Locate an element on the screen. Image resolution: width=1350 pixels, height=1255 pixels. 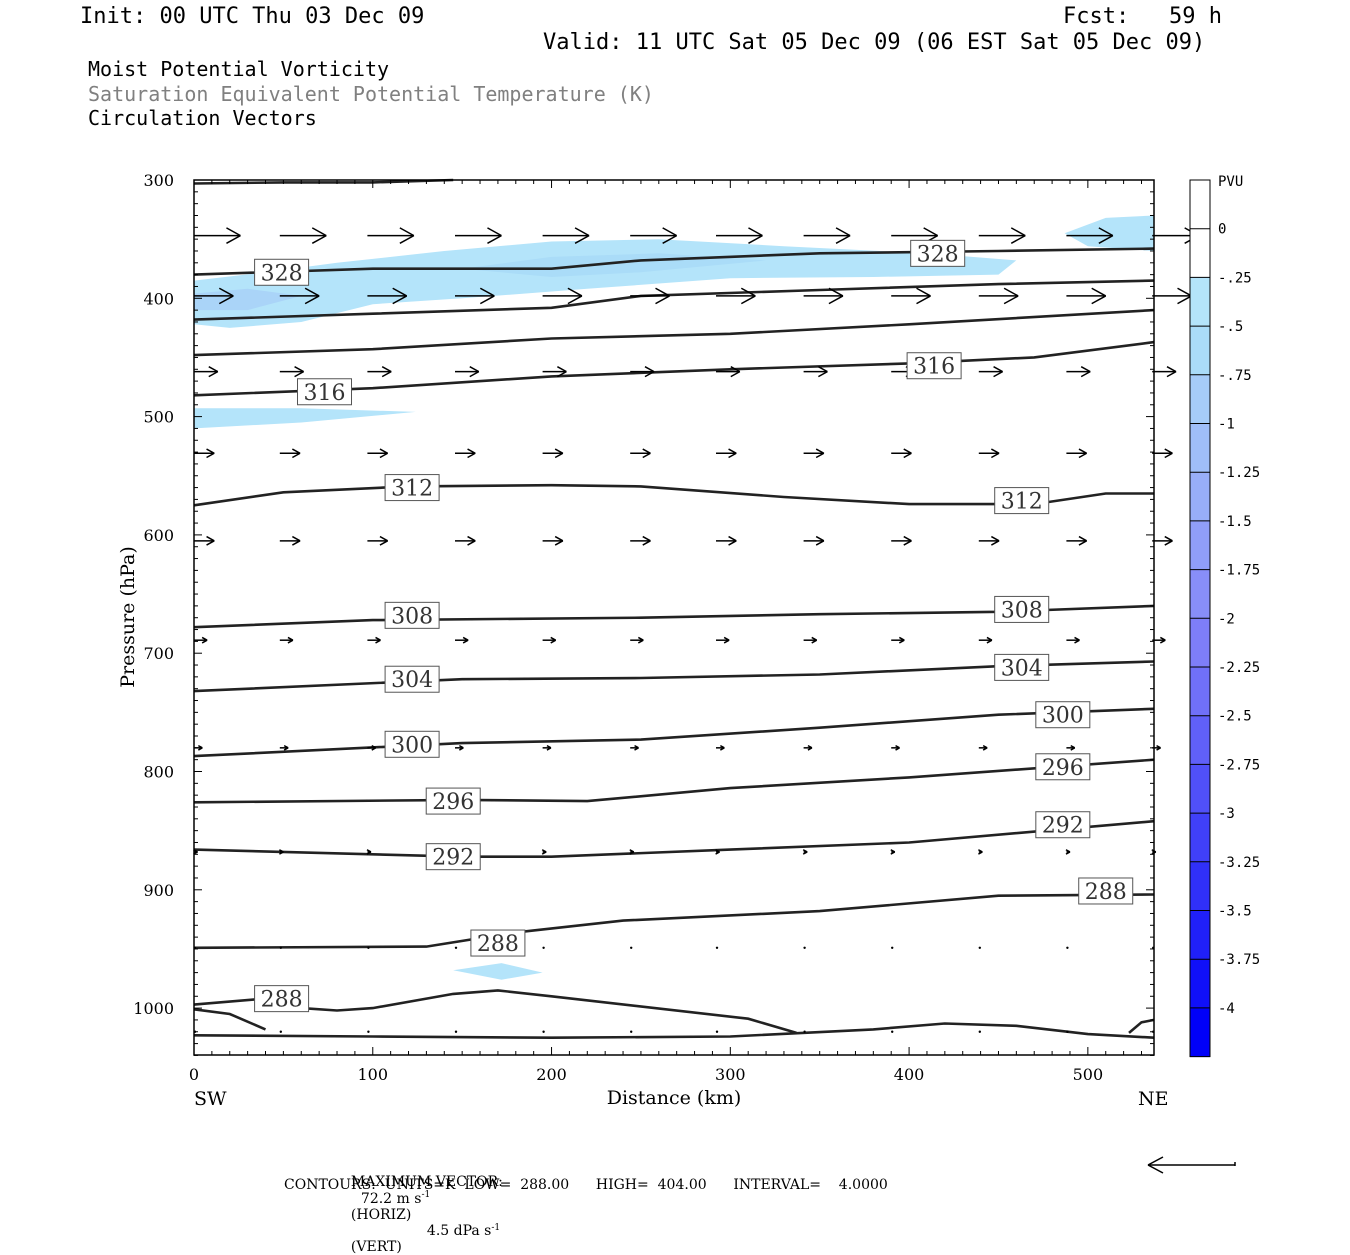
pv-shade-region is located at coordinates (498, 971).